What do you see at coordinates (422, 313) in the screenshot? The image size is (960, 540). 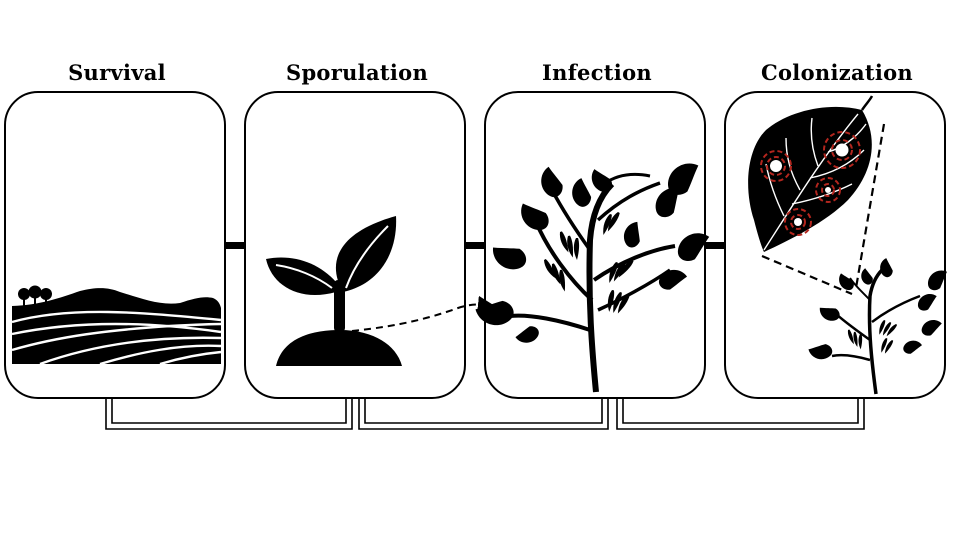 I see `dispersal-arrow` at bounding box center [422, 313].